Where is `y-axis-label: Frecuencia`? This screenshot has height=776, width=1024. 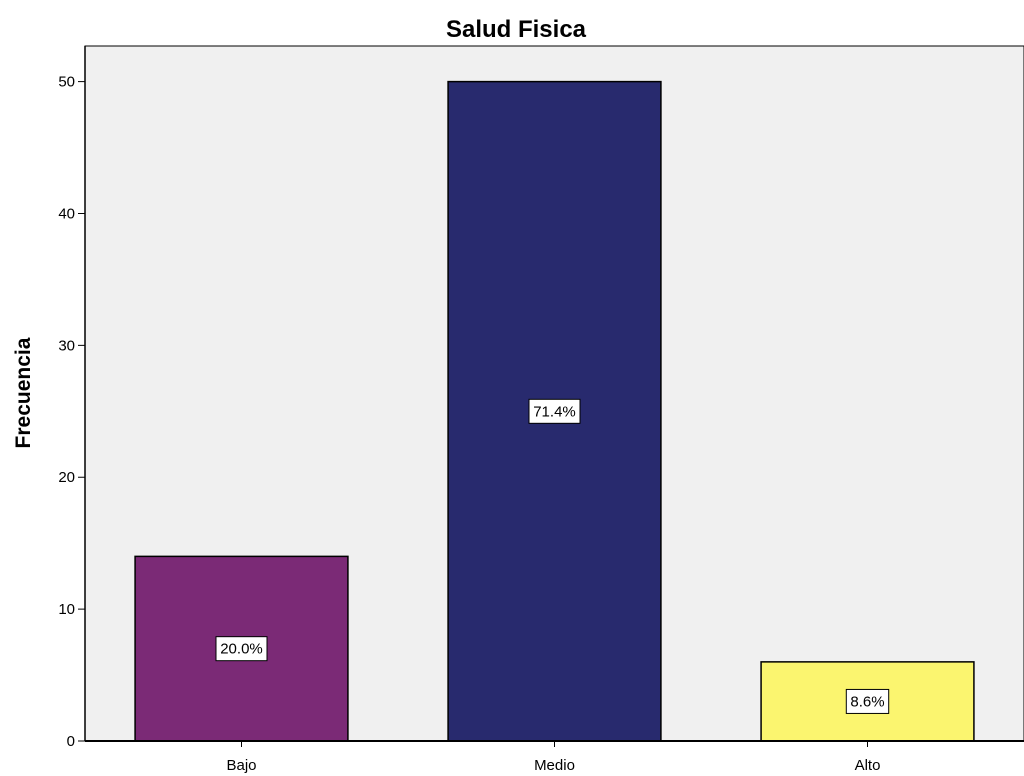 y-axis-label: Frecuencia is located at coordinates (23, 392).